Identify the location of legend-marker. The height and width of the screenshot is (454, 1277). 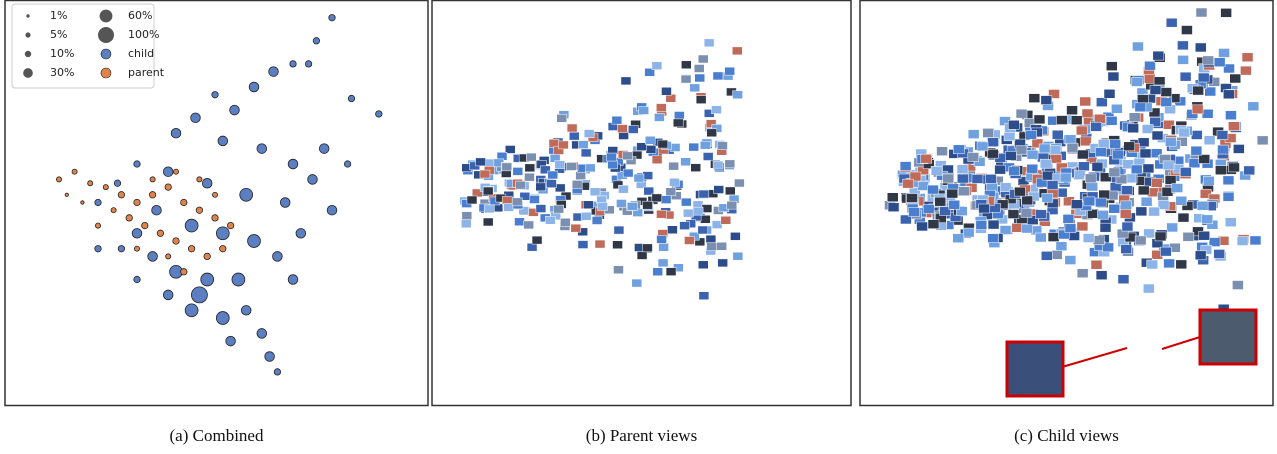
(106, 54).